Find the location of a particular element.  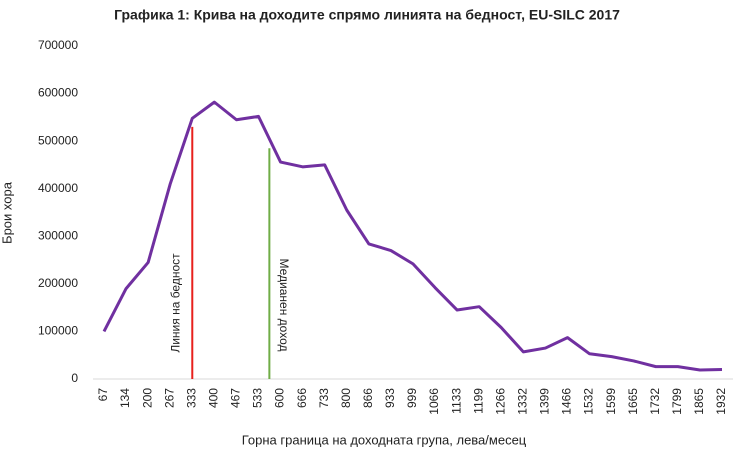

x-tick-label: 533 is located at coordinates (258, 398).